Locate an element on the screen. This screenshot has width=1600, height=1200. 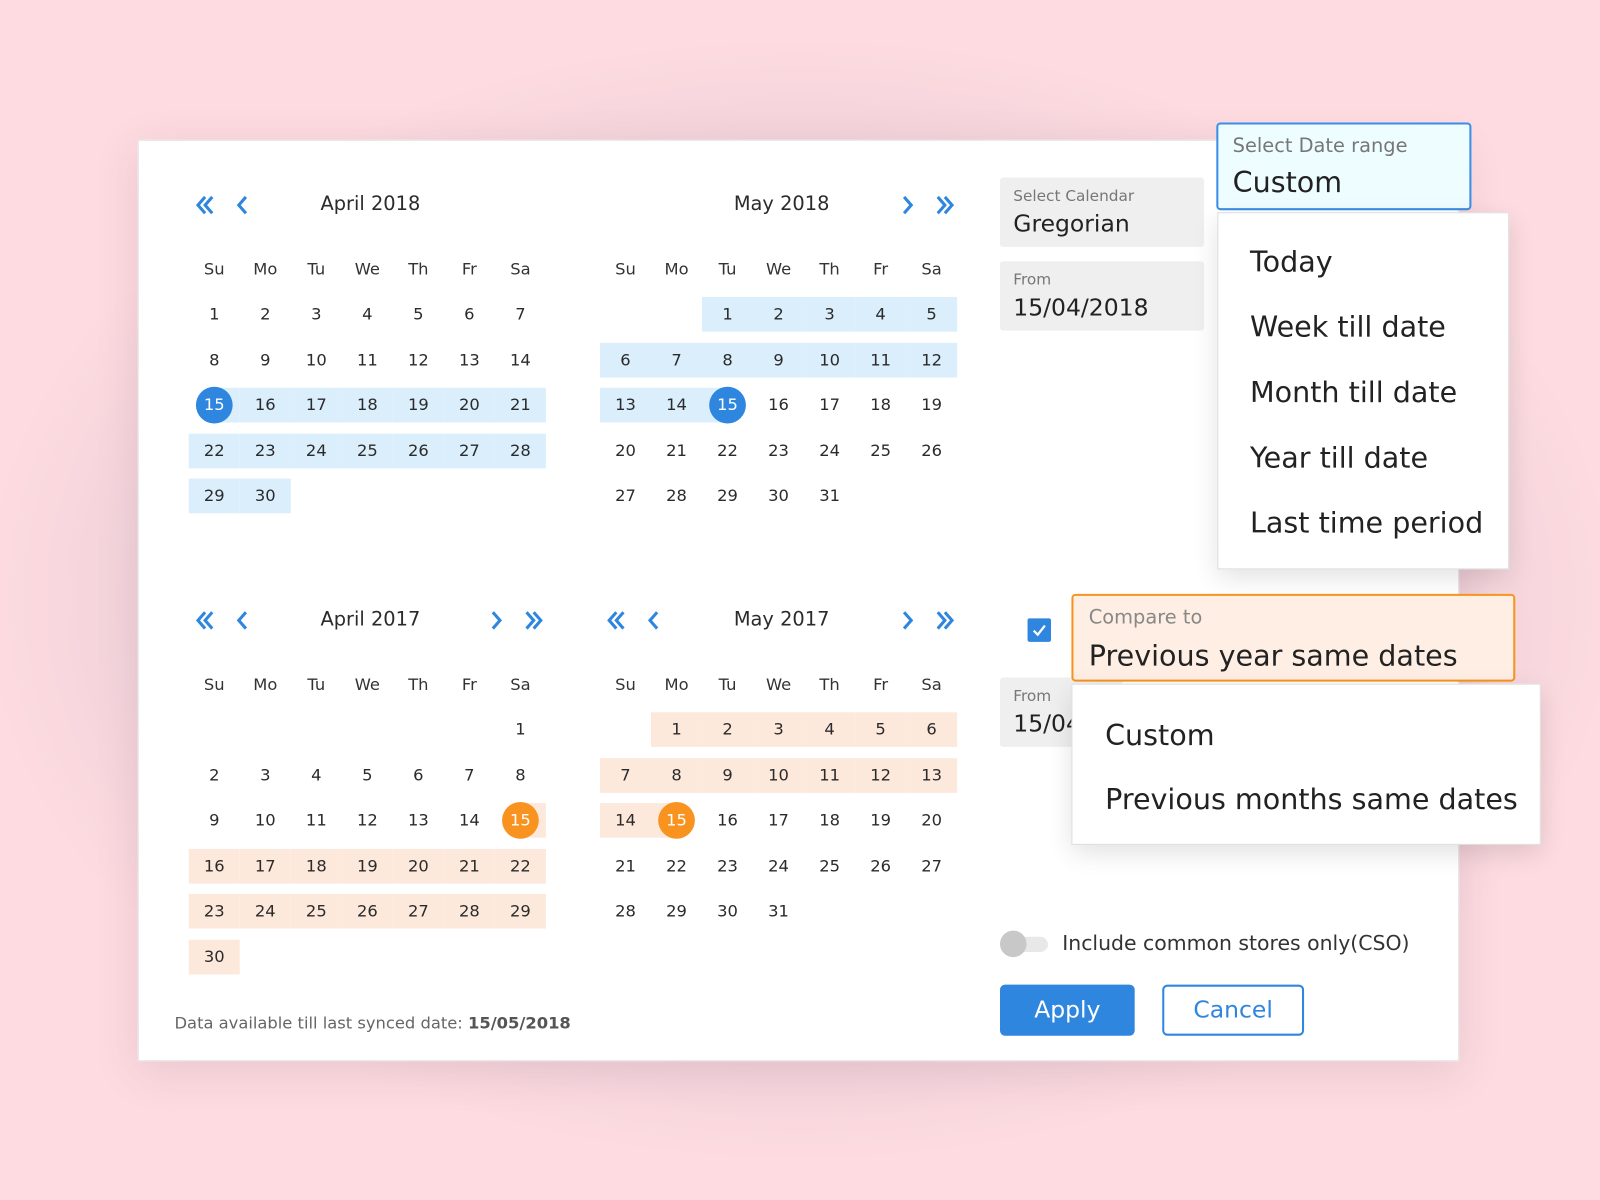
day-cell: 8 is located at coordinates (214, 359).